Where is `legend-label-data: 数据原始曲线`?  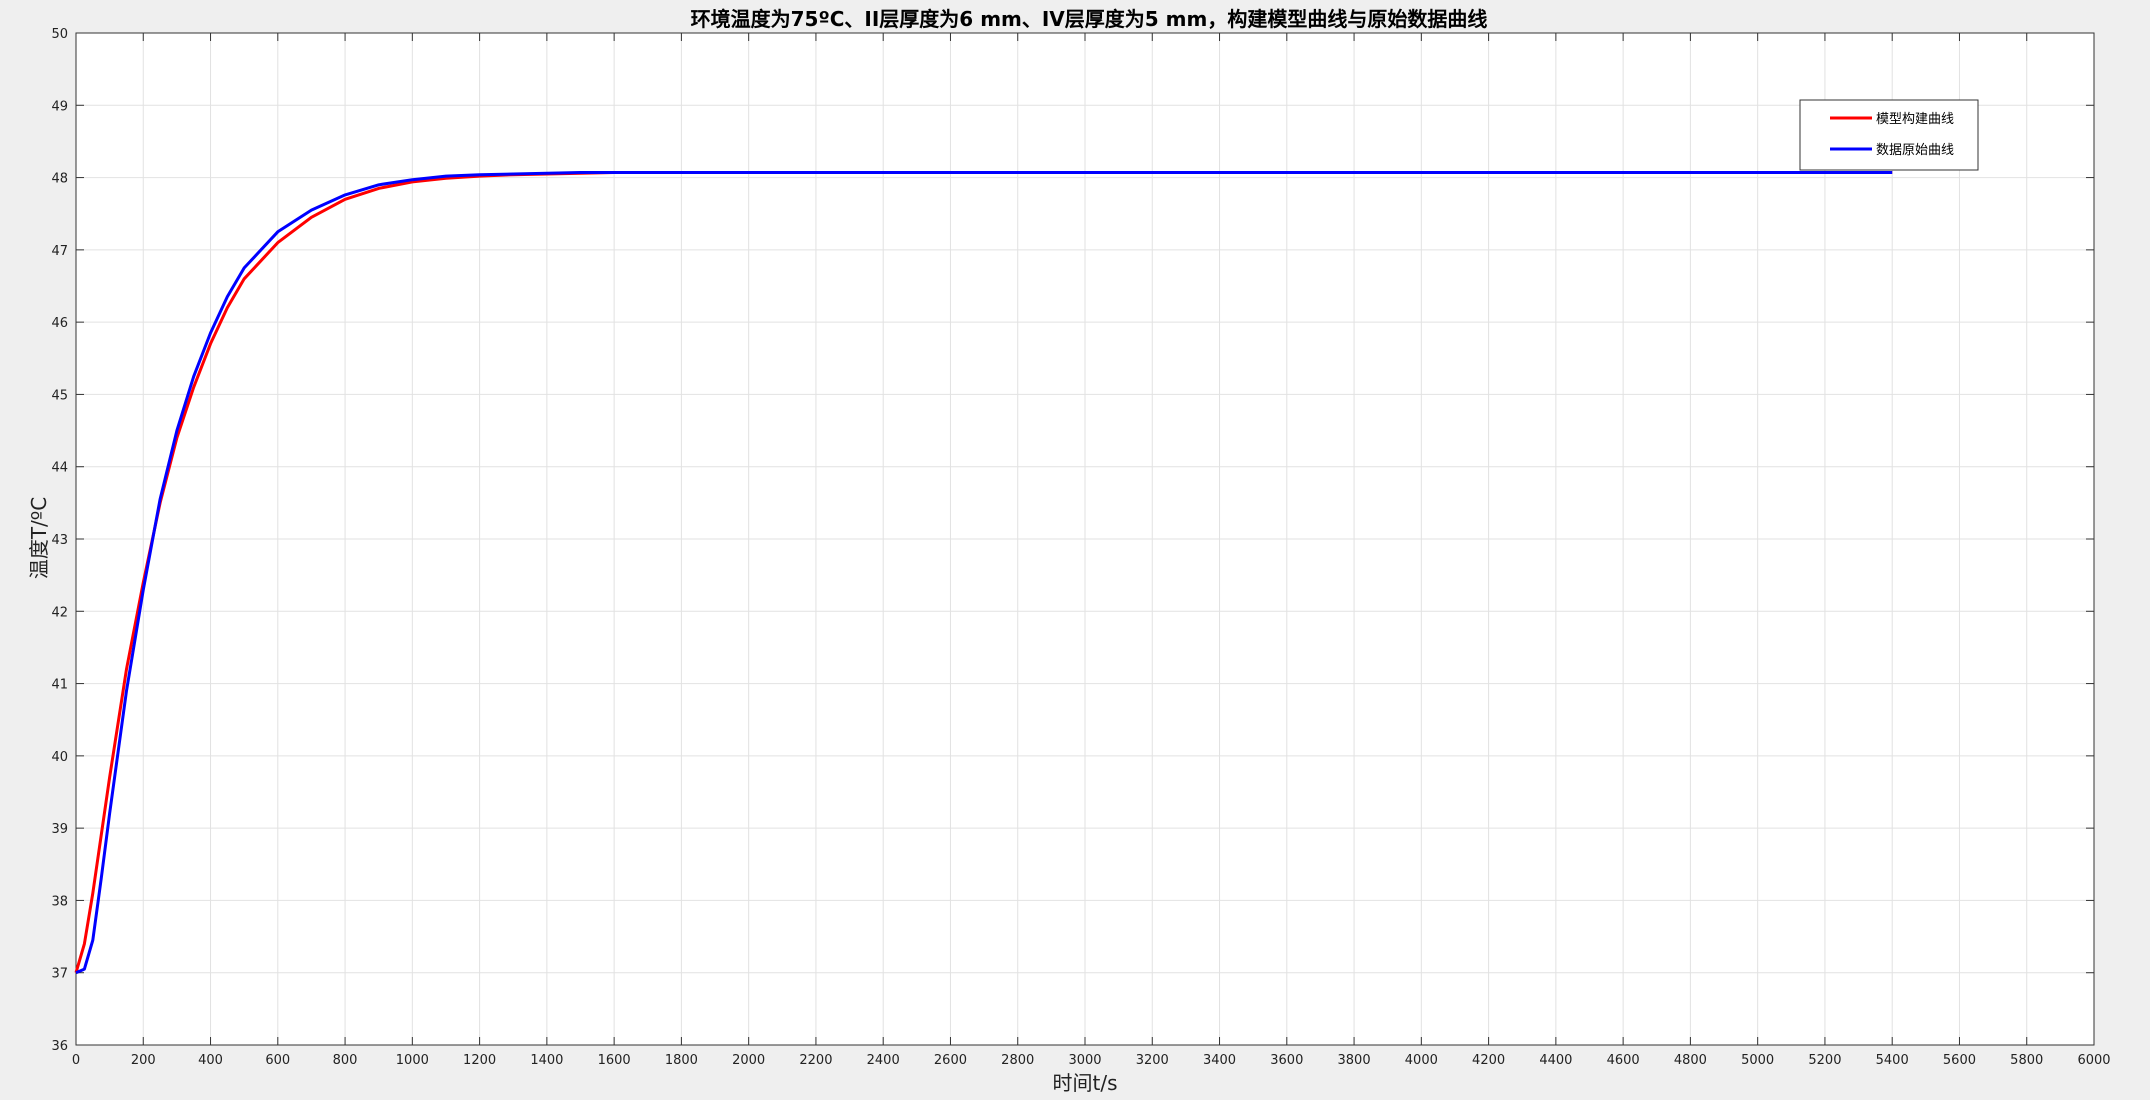
legend-label-data: 数据原始曲线 is located at coordinates (1915, 150).